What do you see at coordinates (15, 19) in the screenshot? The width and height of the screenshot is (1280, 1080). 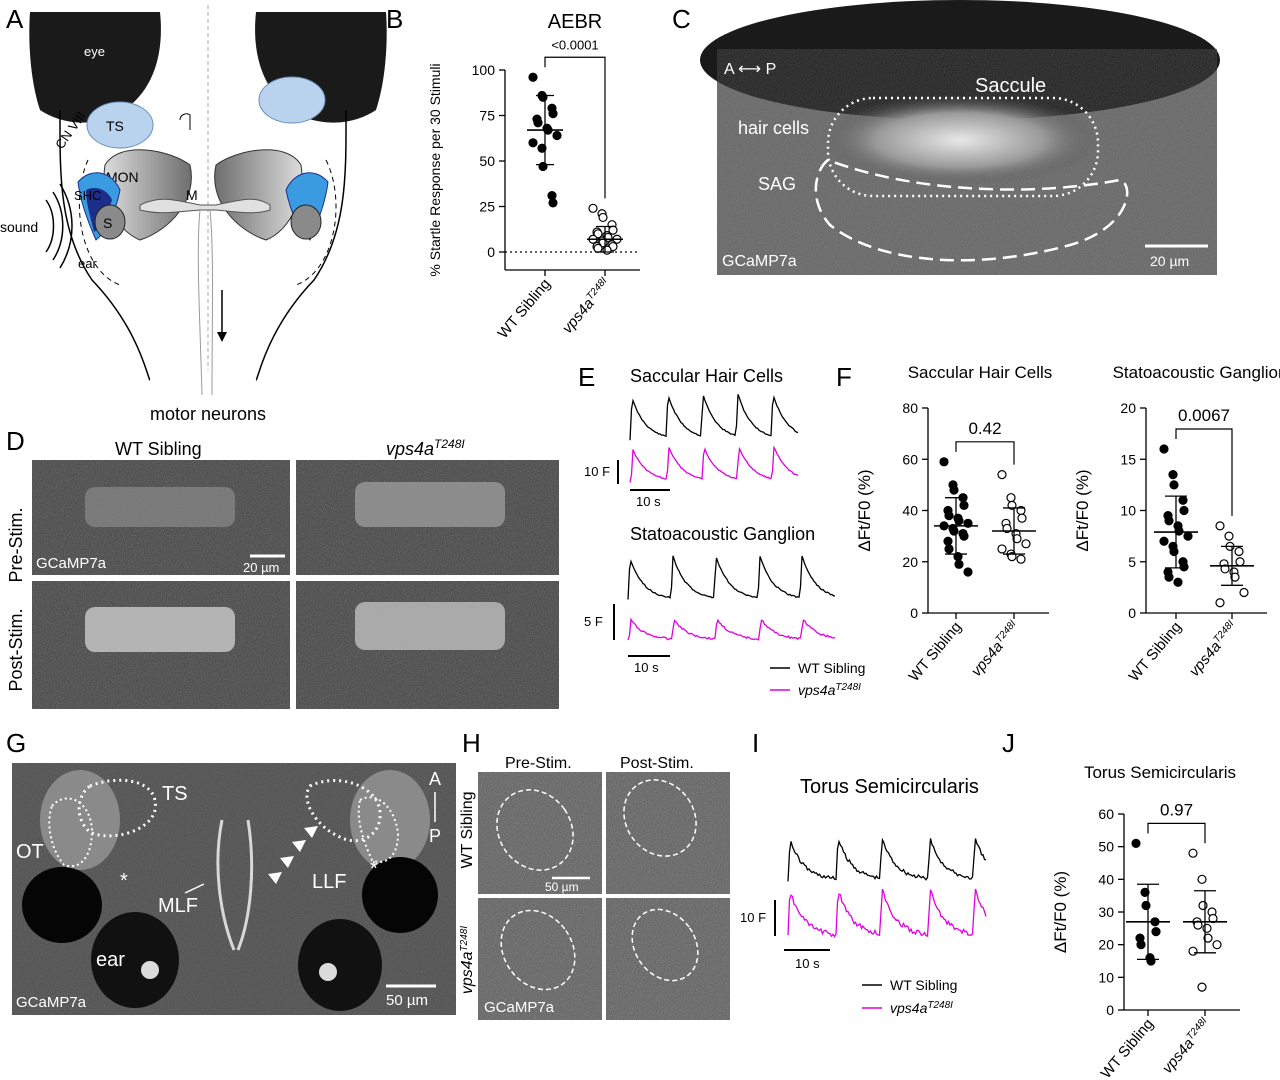 I see `panel-letter-a: A` at bounding box center [15, 19].